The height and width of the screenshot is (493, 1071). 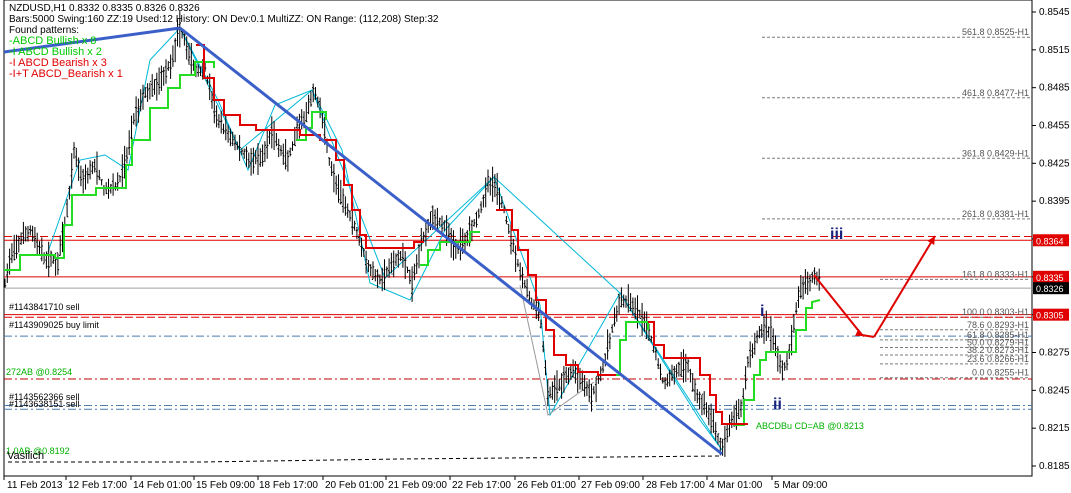 What do you see at coordinates (801, 485) in the screenshot?
I see `x-tick-label: 5 Mar 09:00` at bounding box center [801, 485].